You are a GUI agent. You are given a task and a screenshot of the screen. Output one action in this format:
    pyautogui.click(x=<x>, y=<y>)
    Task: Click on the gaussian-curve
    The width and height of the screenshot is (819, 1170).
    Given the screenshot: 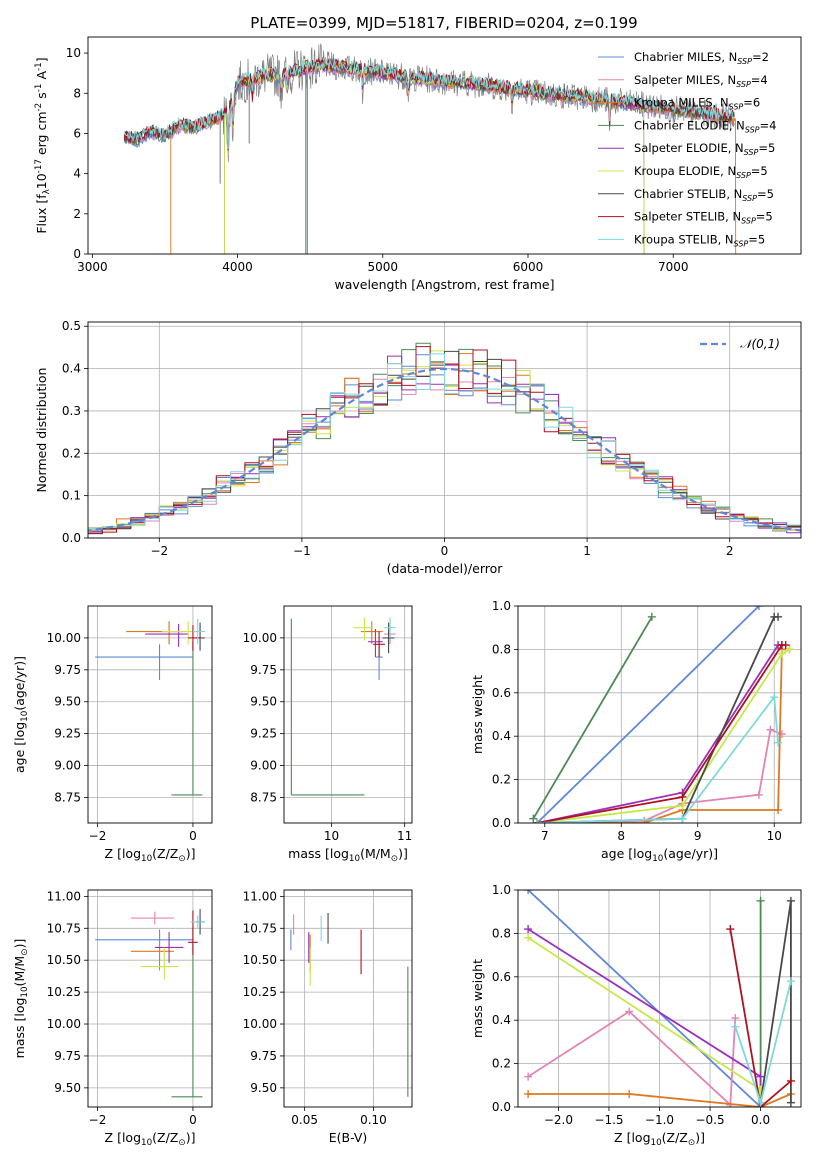 What is the action you would take?
    pyautogui.click(x=444, y=449)
    